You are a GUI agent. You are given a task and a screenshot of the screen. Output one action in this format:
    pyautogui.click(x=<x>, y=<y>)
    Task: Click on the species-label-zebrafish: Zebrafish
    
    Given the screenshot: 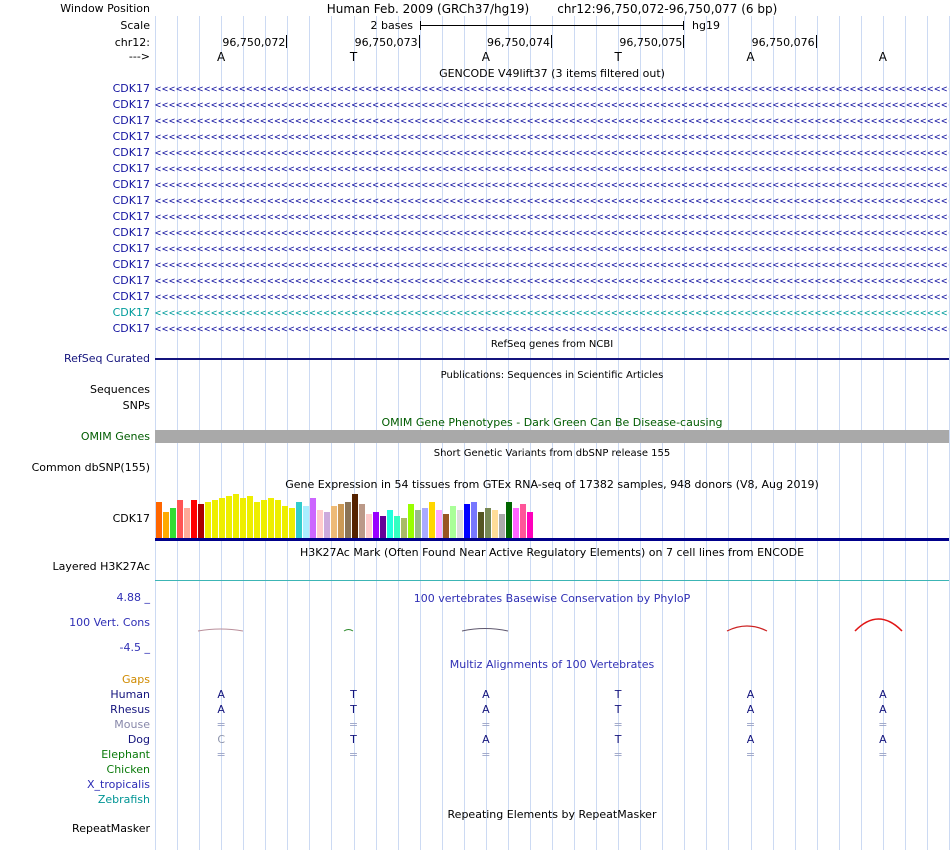 What is the action you would take?
    pyautogui.click(x=123, y=799)
    